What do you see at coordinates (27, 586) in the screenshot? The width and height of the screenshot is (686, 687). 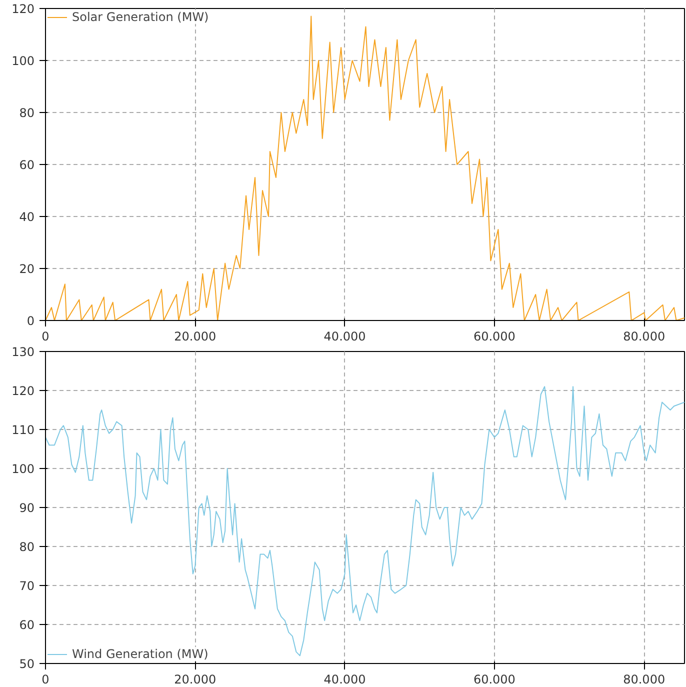 I see `y-tick-label: 70` at bounding box center [27, 586].